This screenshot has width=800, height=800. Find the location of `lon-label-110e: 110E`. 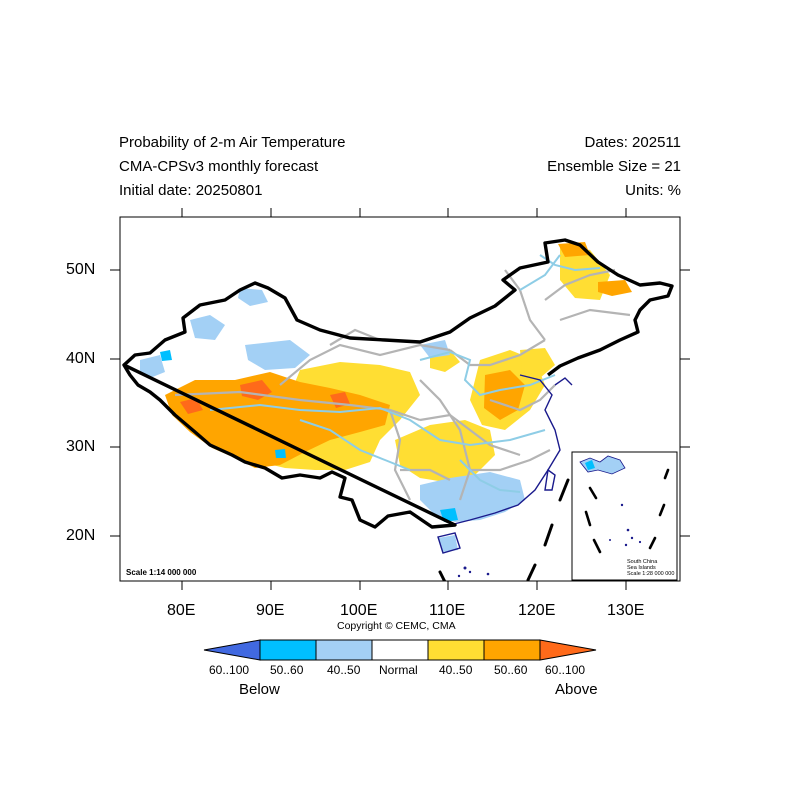

lon-label-110e: 110E is located at coordinates (447, 610).